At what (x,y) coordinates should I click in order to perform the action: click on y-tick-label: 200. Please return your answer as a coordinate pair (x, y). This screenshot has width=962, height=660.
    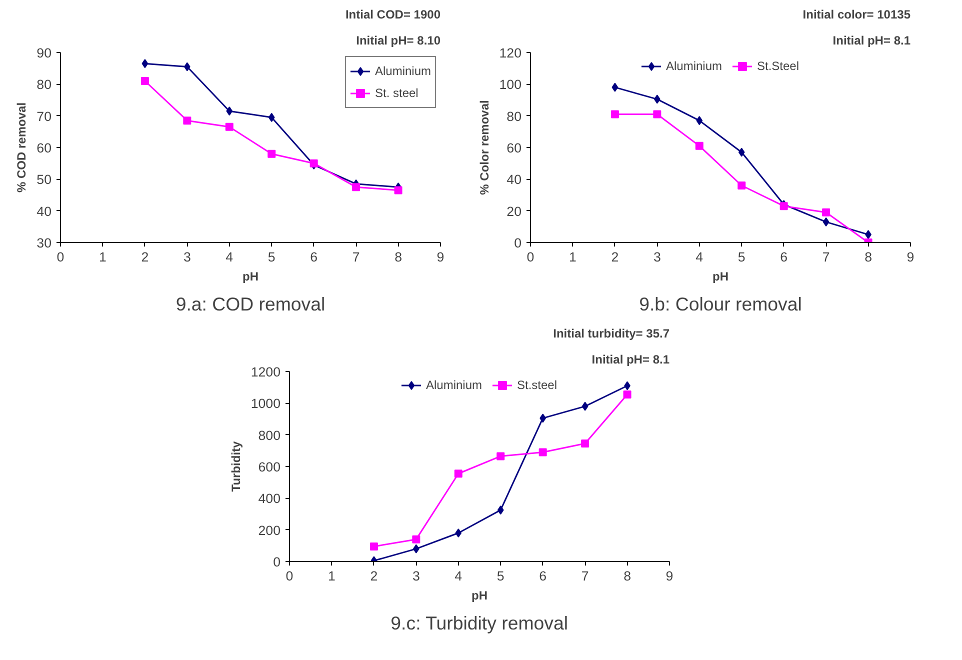
    Looking at the image, I should click on (269, 530).